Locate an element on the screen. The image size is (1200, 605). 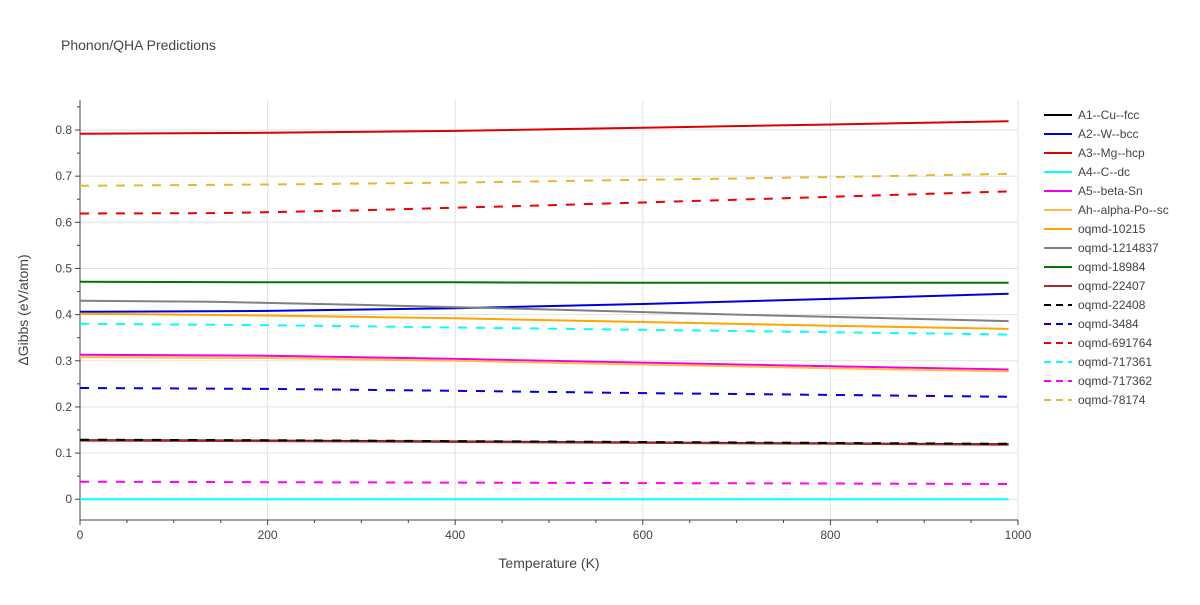
y-axis-label: ΔGibbs (eV/atom) is located at coordinates (23, 309).